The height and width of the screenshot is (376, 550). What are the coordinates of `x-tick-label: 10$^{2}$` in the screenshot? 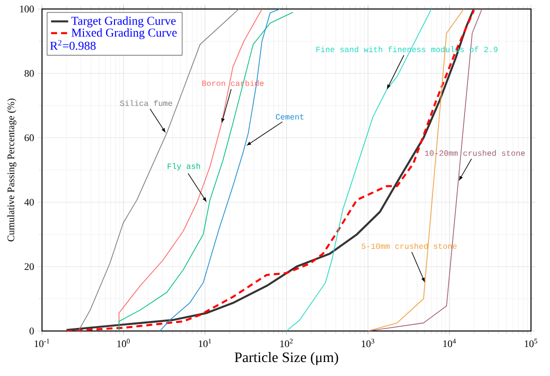 It's located at (286, 343).